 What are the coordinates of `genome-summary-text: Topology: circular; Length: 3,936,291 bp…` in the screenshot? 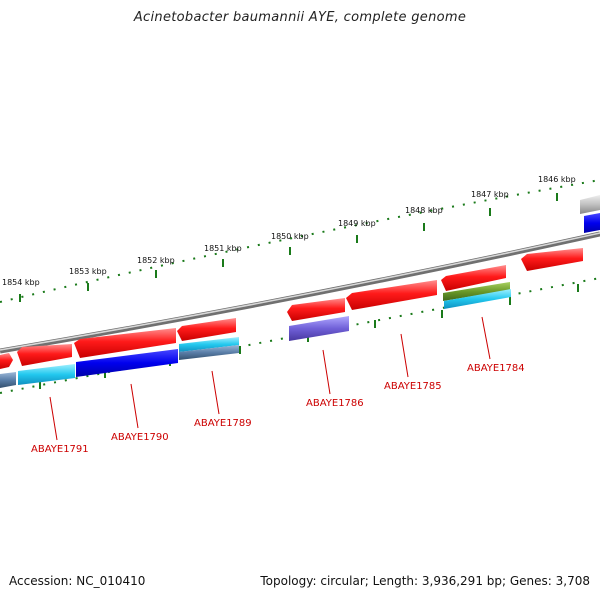 It's located at (425, 581).